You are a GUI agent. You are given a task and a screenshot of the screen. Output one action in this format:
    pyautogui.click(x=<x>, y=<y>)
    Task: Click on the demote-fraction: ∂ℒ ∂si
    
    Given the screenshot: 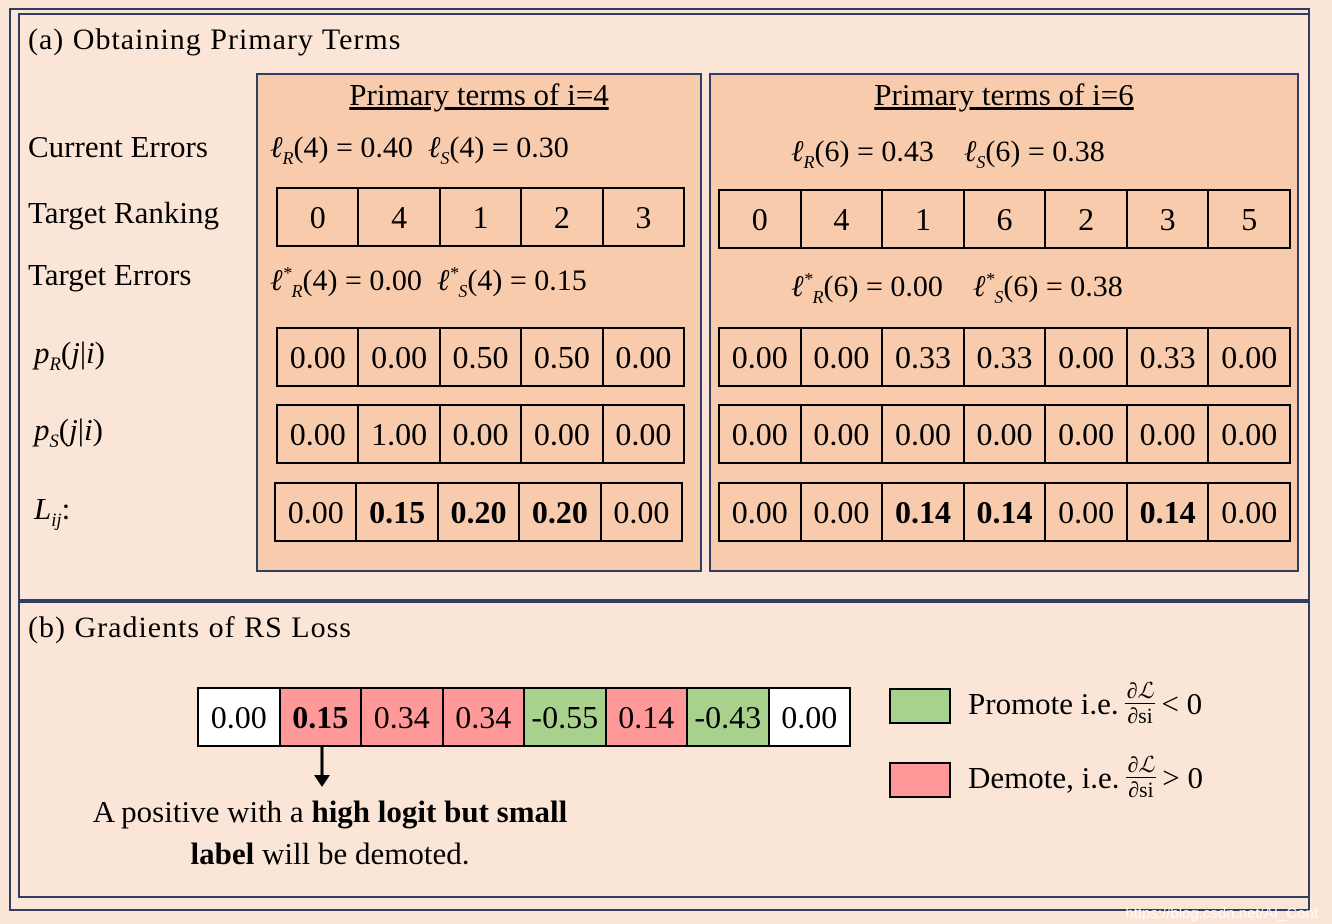 What is the action you would take?
    pyautogui.click(x=1141, y=777)
    